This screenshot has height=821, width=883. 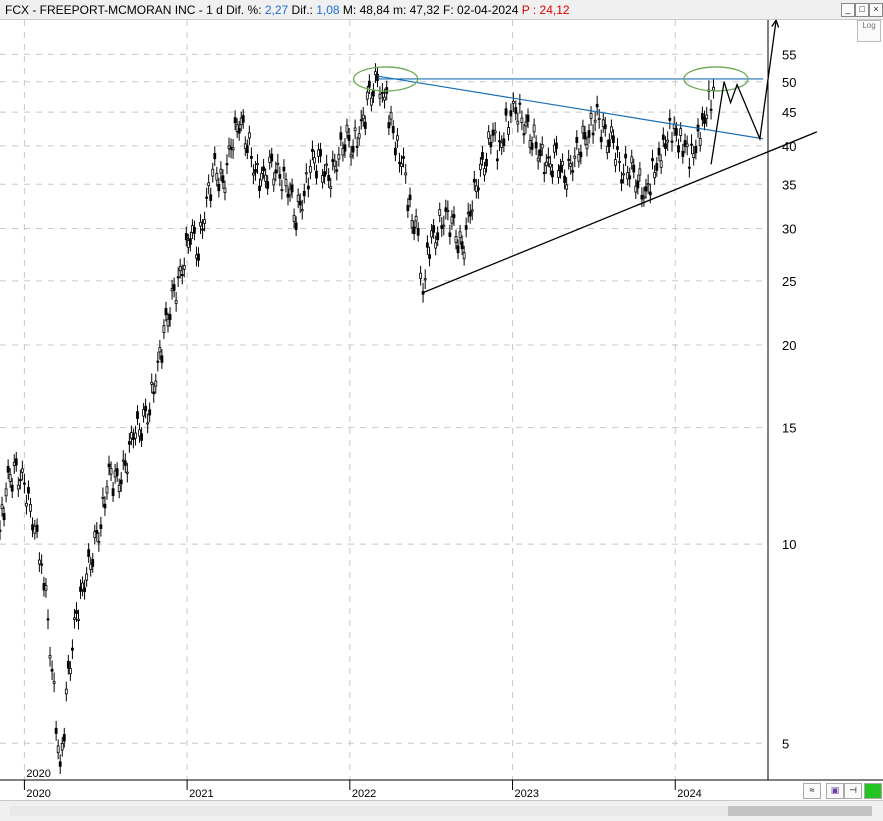 What do you see at coordinates (441, 802) in the screenshot?
I see `bottom-toolbar: ≈ ▣ ⊣` at bounding box center [441, 802].